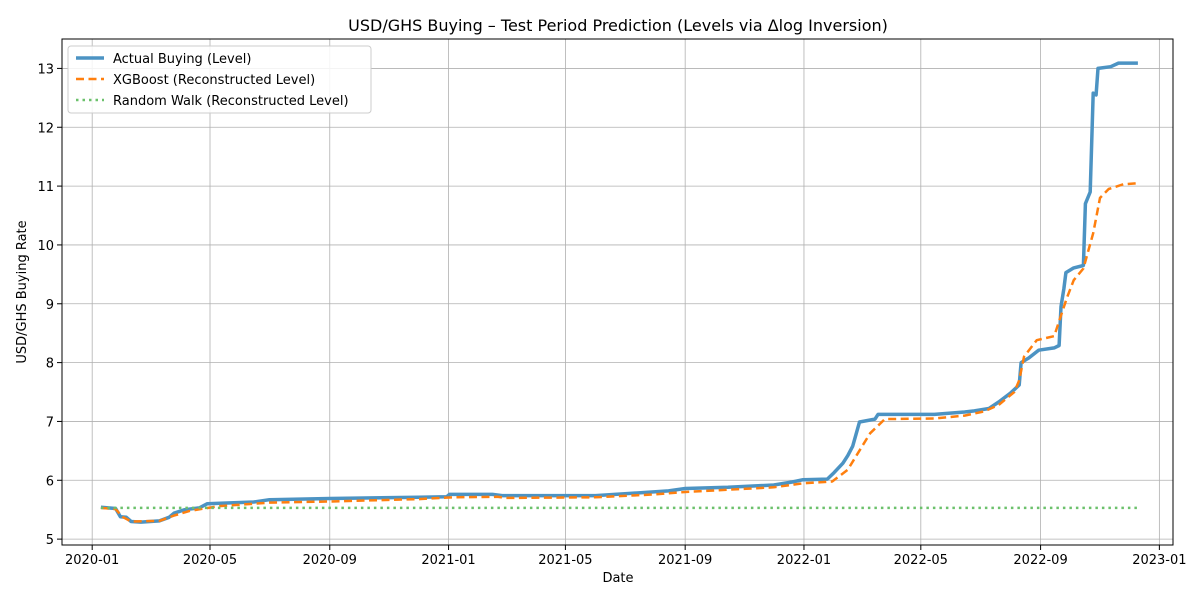 This screenshot has width=1200, height=600. What do you see at coordinates (617, 578) in the screenshot?
I see `x-axis-label: Date` at bounding box center [617, 578].